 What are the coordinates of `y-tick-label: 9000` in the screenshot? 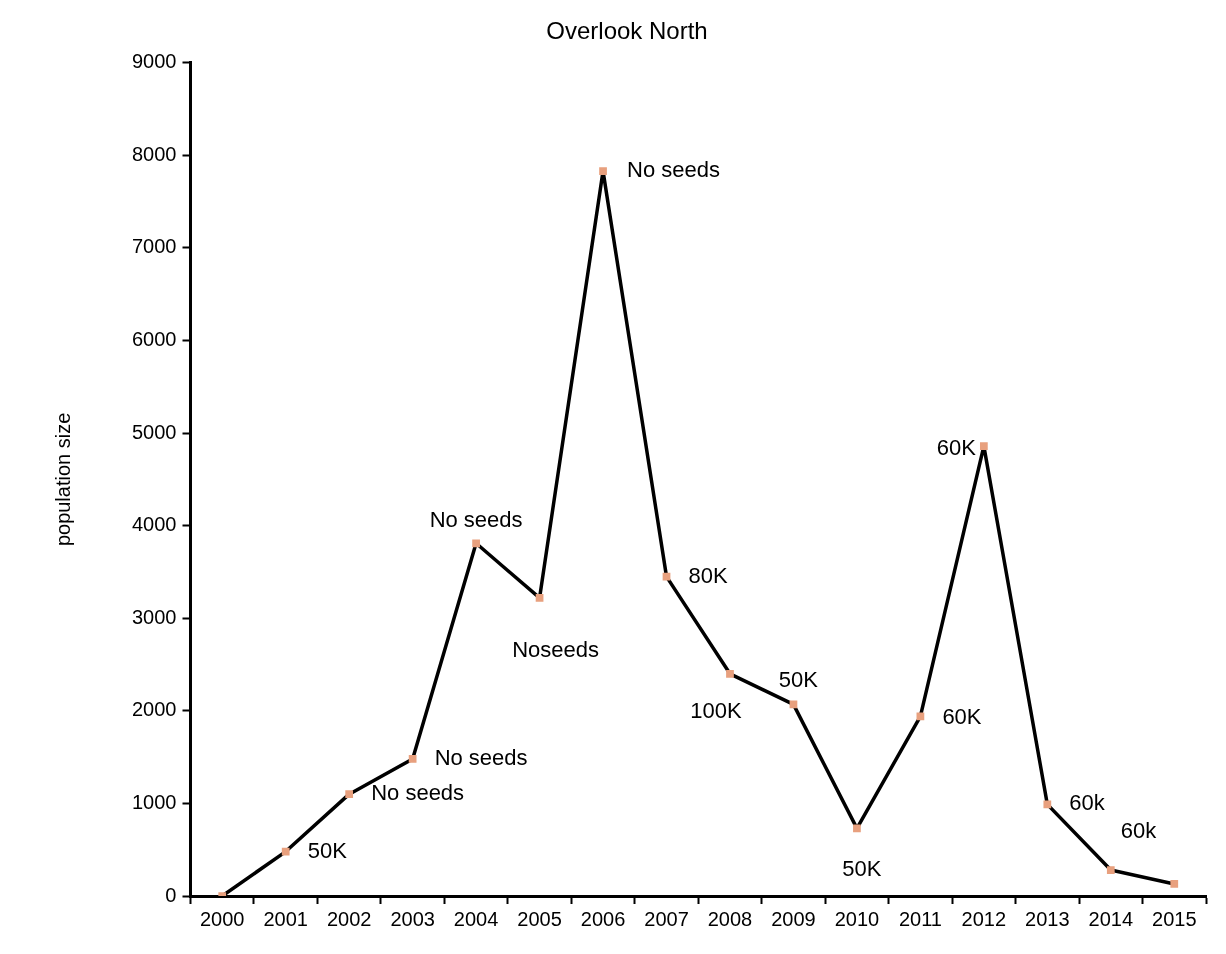 It's located at (154, 61).